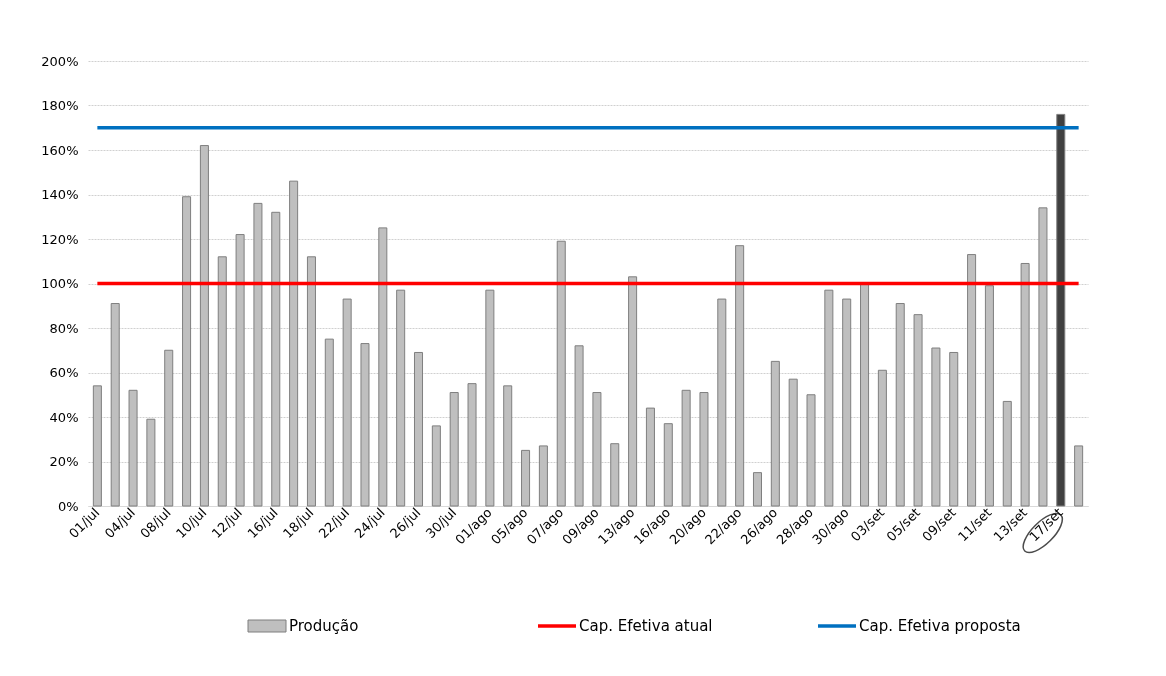 The height and width of the screenshot is (676, 1166). I want to click on y-tick-label: 80%, so click(64, 328).